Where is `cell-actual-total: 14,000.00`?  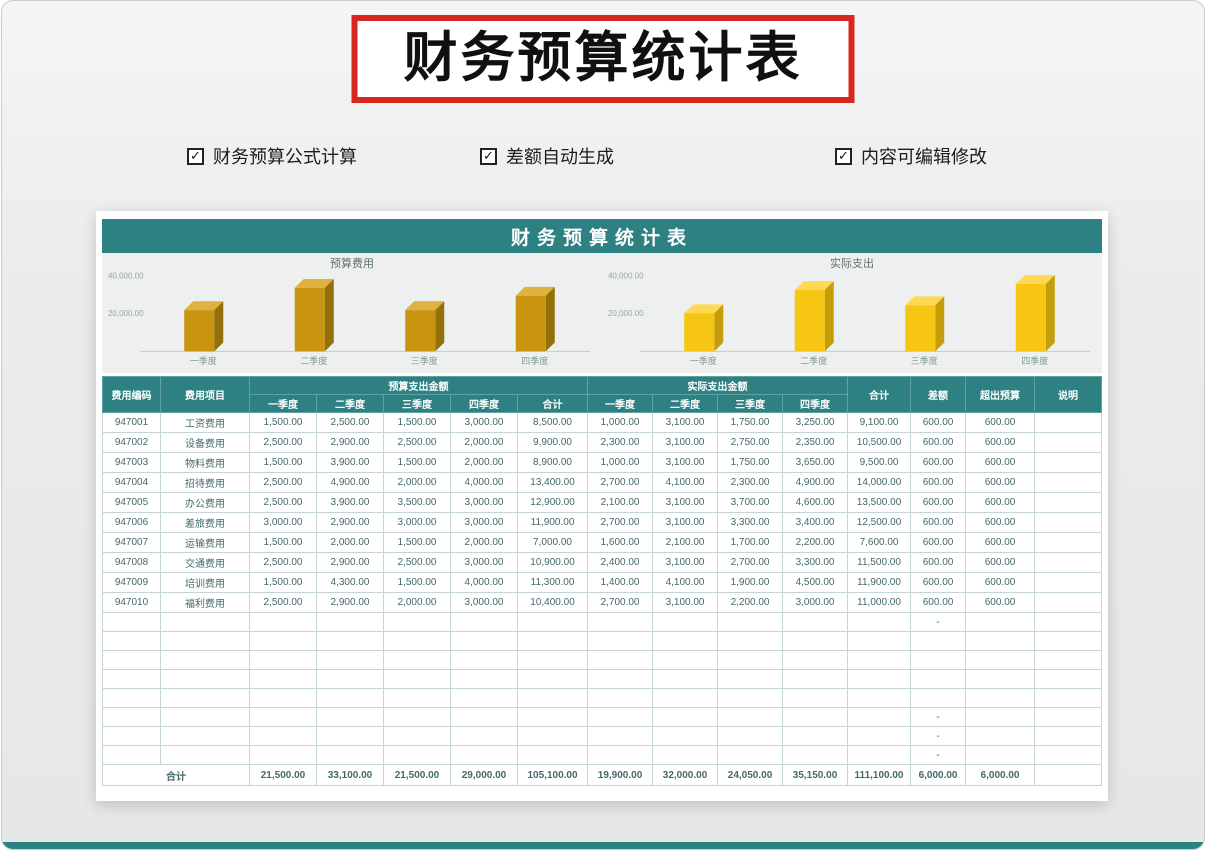 cell-actual-total: 14,000.00 is located at coordinates (879, 482).